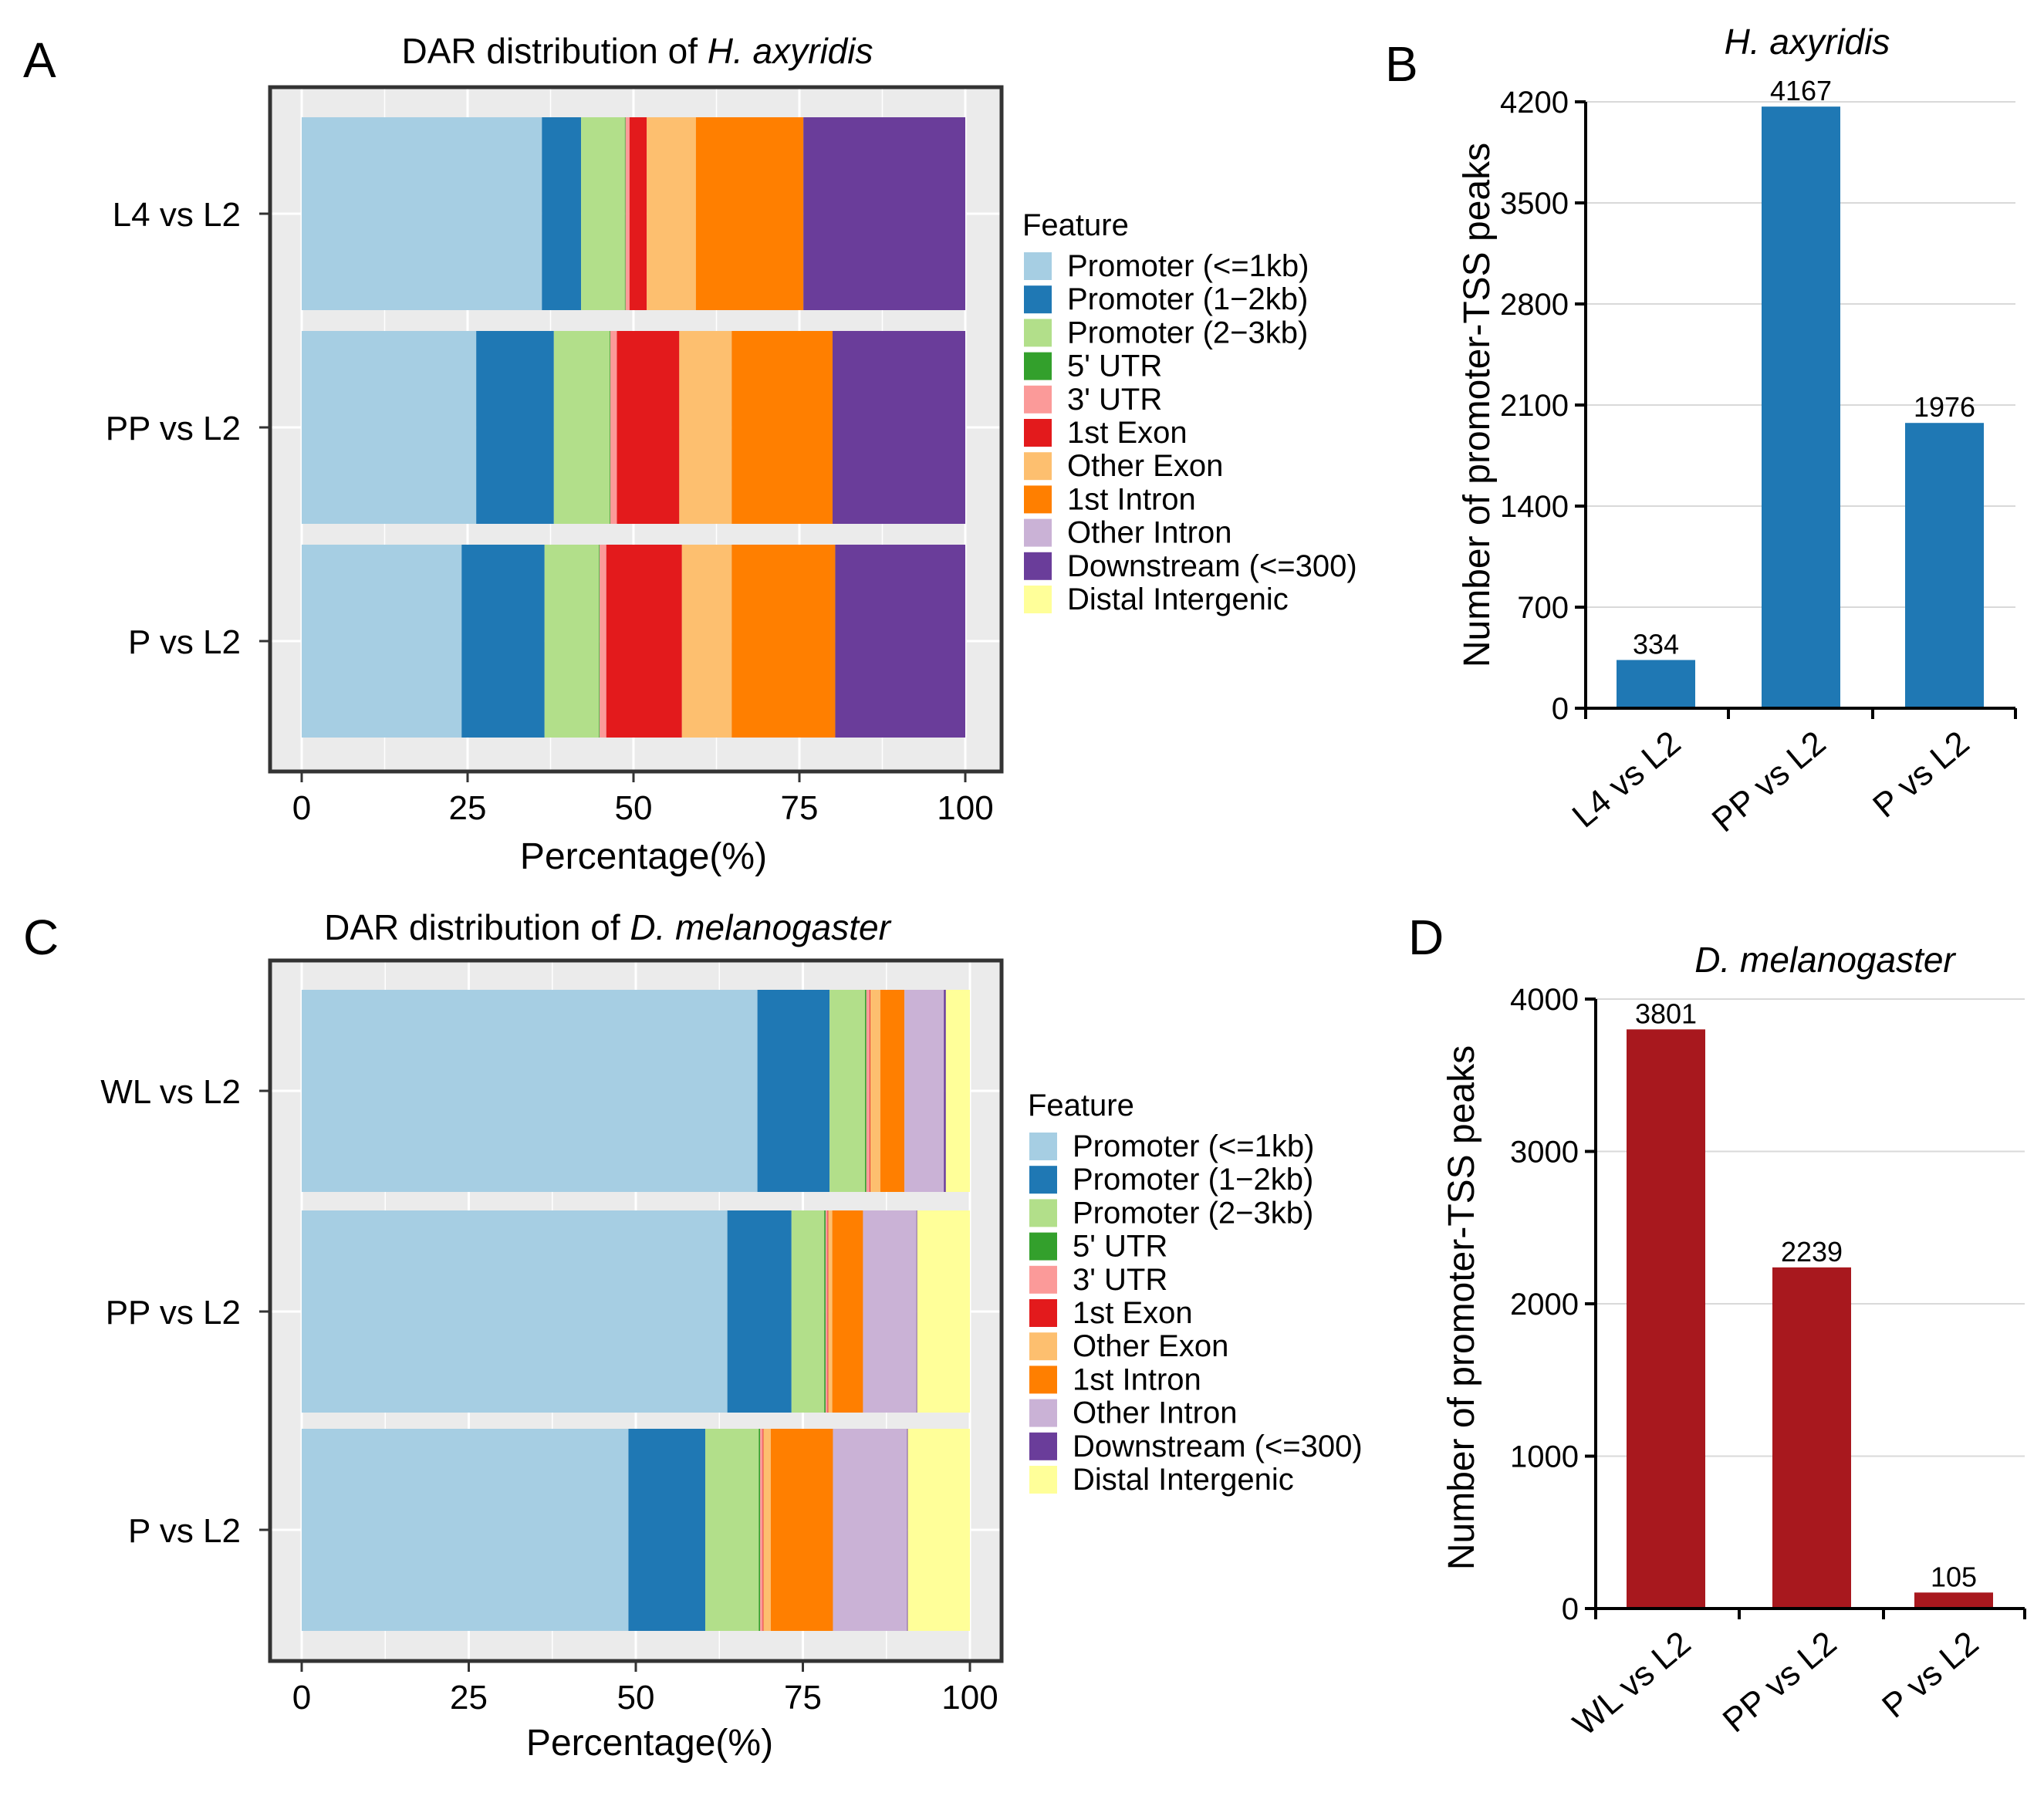  What do you see at coordinates (1183, 1480) in the screenshot?
I see `legend-label: Distal Intergenic` at bounding box center [1183, 1480].